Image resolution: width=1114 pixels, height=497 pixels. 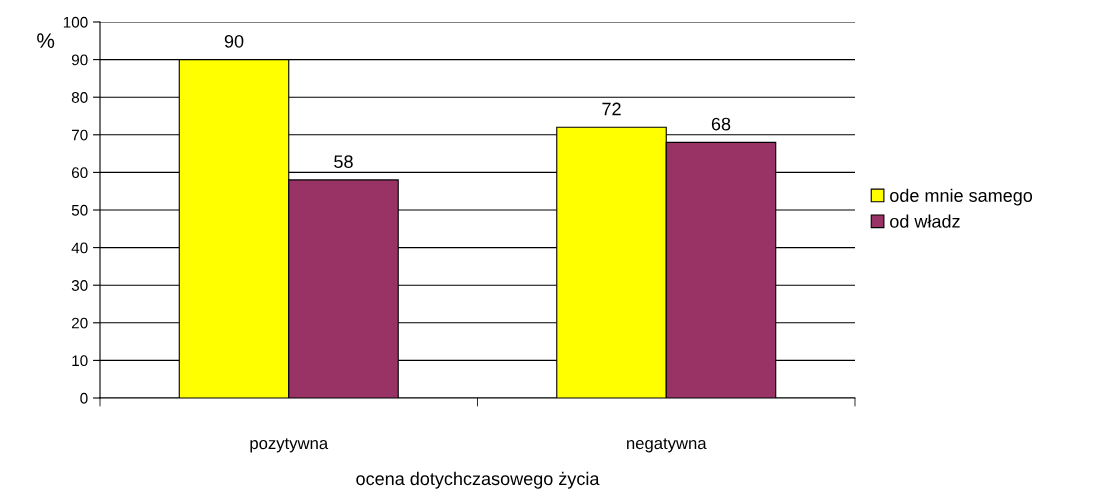 I want to click on y-tick-label: 20, so click(x=79, y=323).